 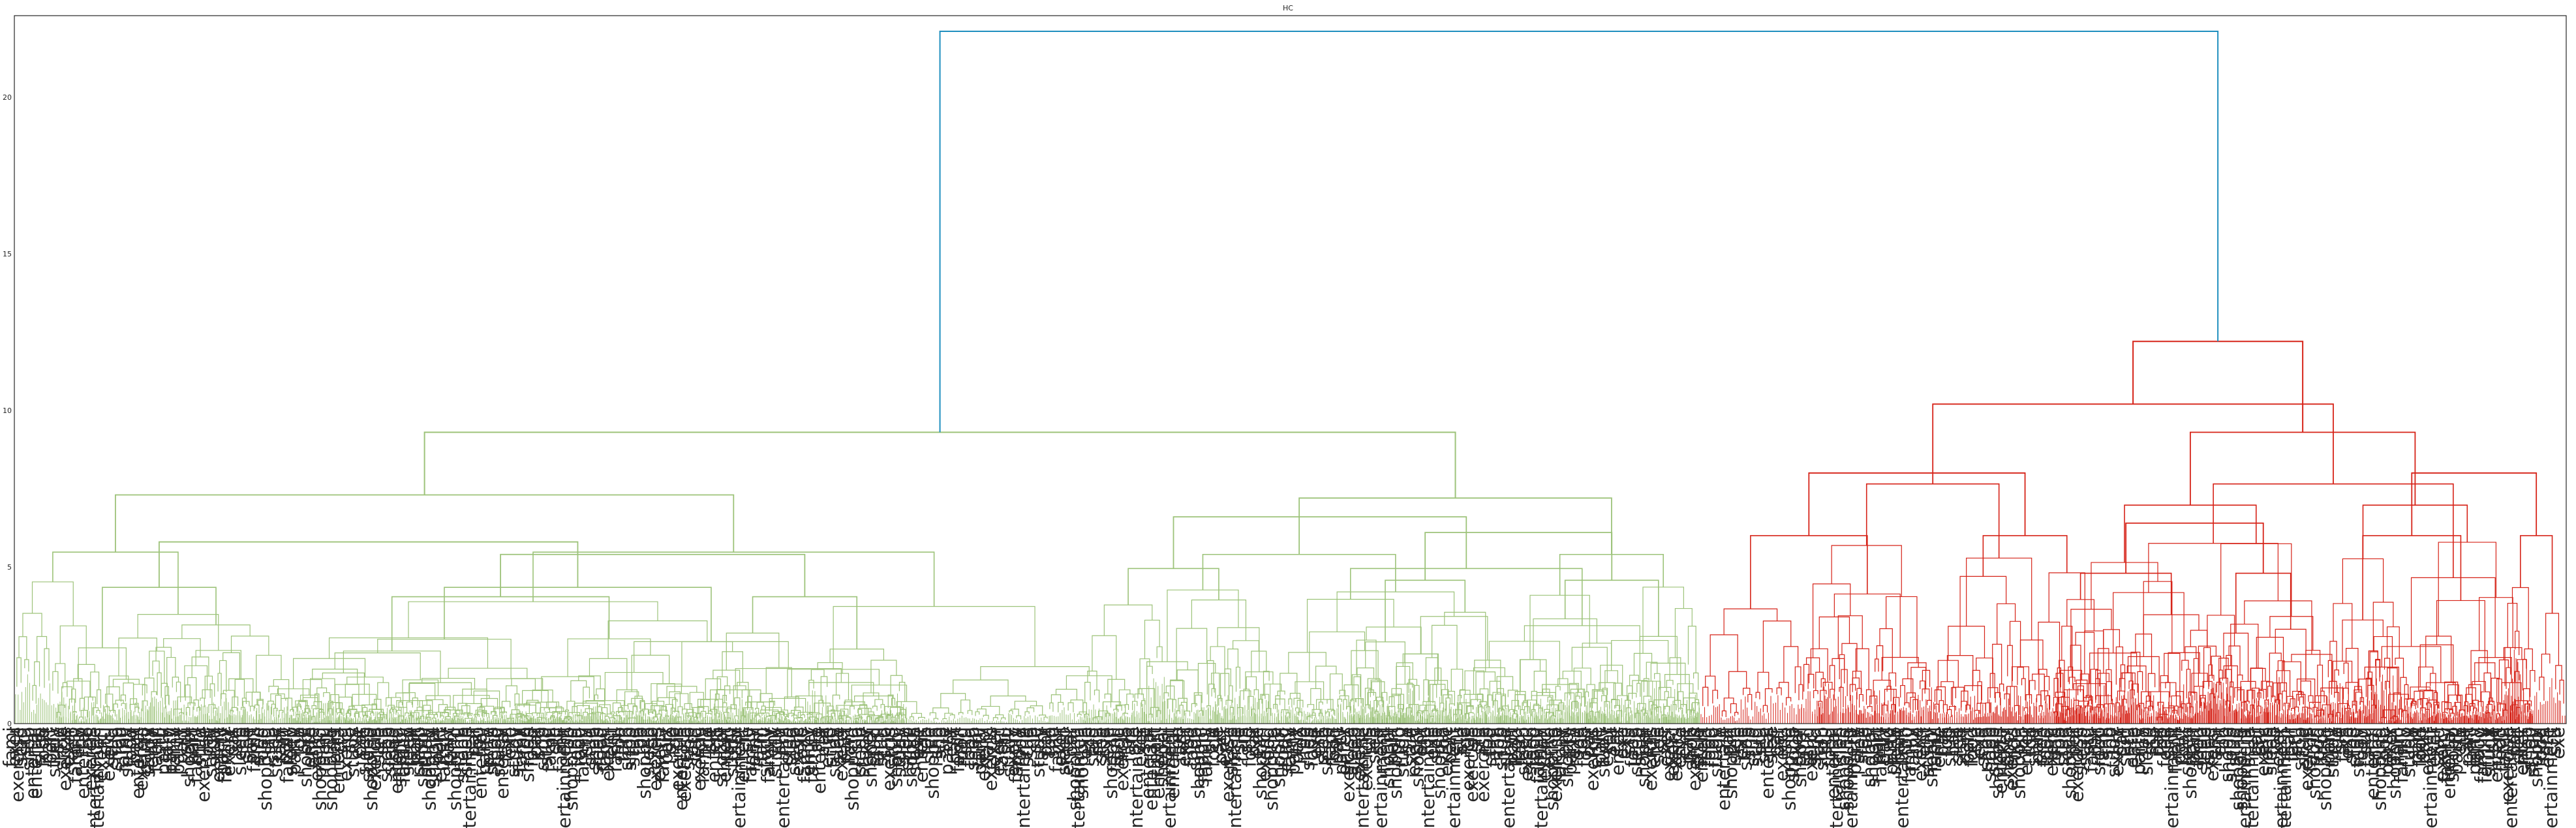 What do you see at coordinates (1472, 765) in the screenshot?
I see `leaf-label: exercise` at bounding box center [1472, 765].